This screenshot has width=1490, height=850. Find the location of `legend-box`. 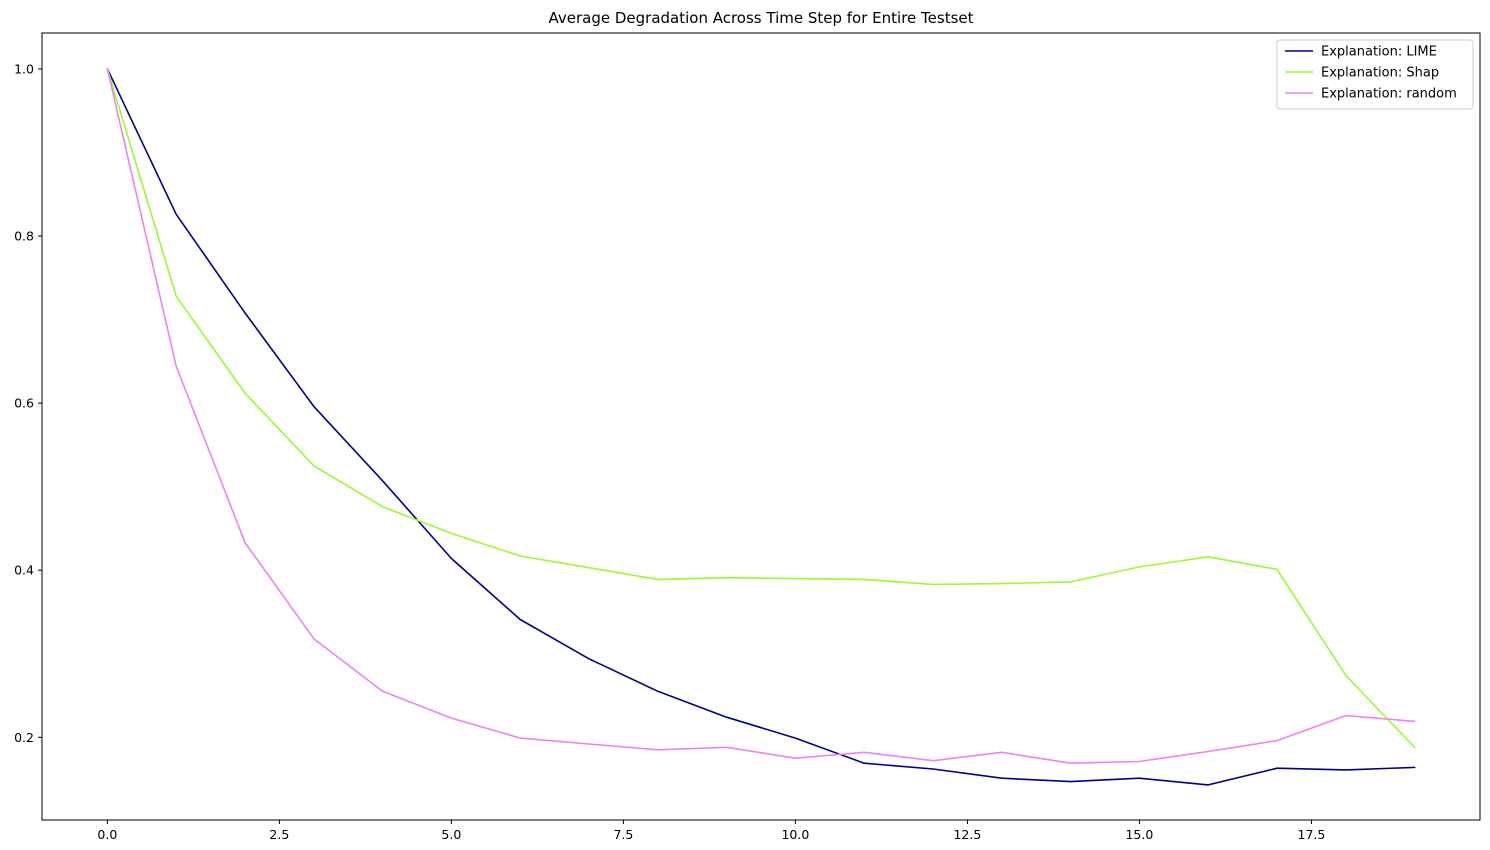

legend-box is located at coordinates (1375, 74).